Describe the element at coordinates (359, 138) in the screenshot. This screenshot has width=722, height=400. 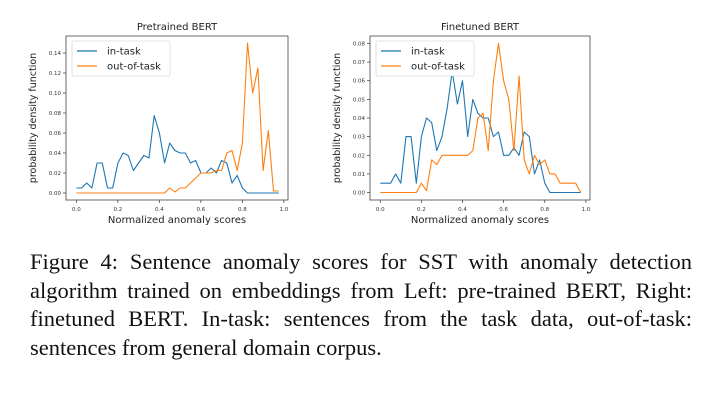
I see `y-tick-label: 0.03` at that location.